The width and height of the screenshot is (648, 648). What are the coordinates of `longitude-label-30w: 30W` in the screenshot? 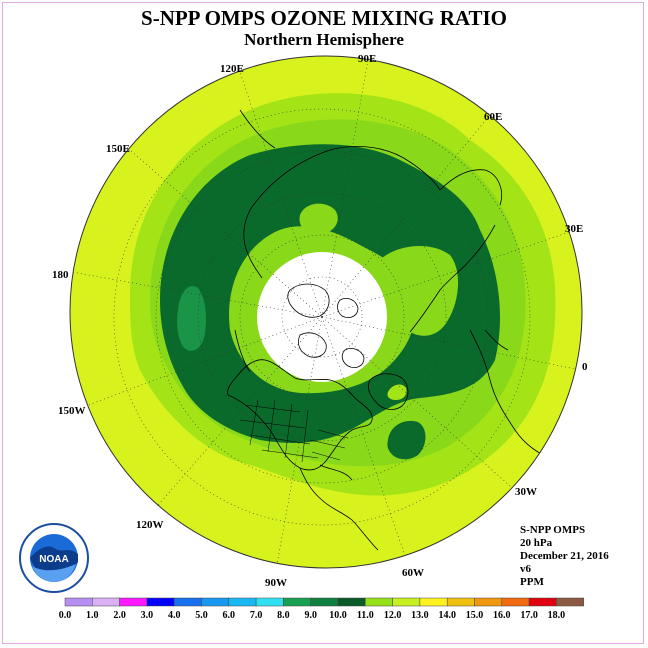 It's located at (526, 492).